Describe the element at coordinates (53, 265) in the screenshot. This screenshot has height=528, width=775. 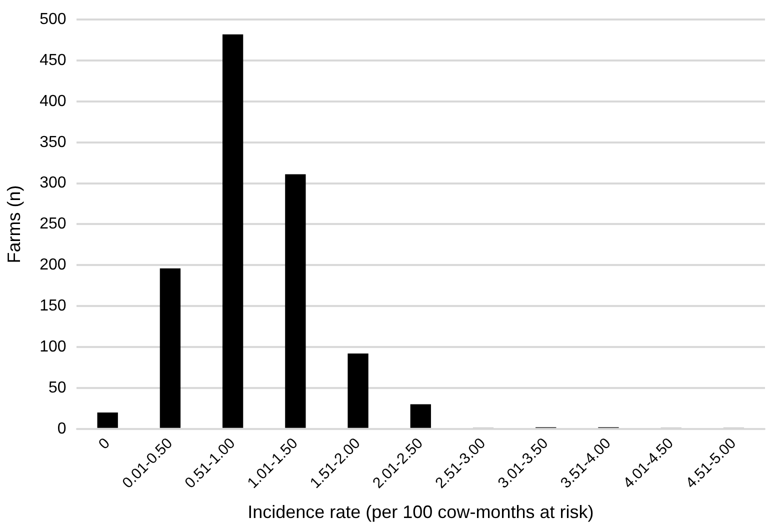
I see `y-tick-label: 200` at that location.